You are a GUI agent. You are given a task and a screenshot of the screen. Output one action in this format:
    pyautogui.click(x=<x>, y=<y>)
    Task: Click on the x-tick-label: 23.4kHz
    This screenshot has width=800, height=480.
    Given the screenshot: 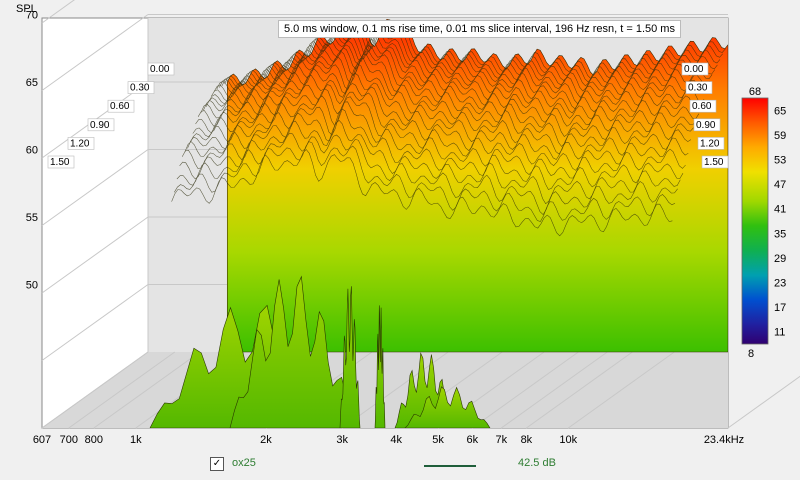 What is the action you would take?
    pyautogui.click(x=724, y=440)
    